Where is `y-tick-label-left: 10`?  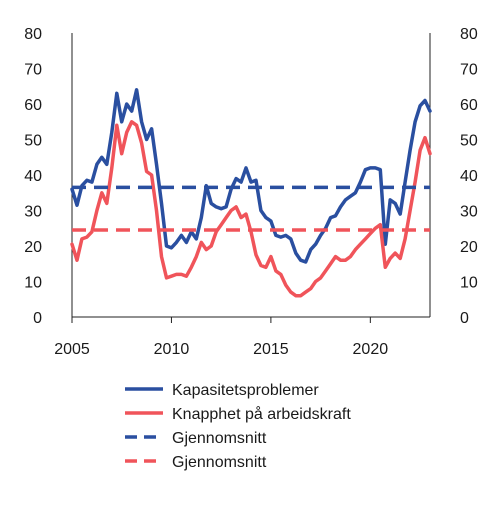
y-tick-label-left: 10 is located at coordinates (33, 283).